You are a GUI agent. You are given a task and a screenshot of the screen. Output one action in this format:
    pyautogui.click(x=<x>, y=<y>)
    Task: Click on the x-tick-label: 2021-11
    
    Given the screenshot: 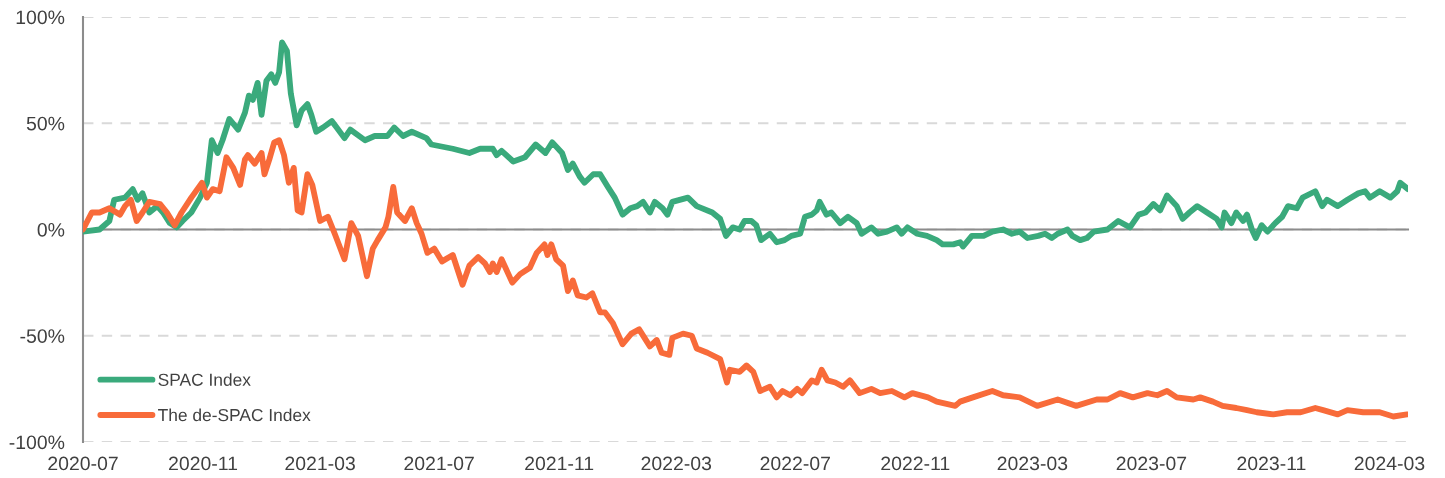 What is the action you would take?
    pyautogui.click(x=559, y=463)
    